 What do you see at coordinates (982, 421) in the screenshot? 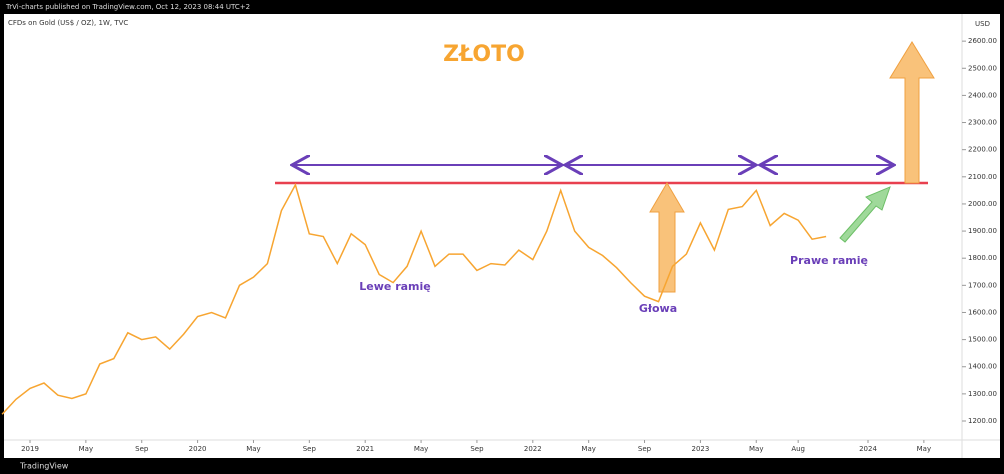
I see `y-tick-label: 1200.00` at bounding box center [982, 421].